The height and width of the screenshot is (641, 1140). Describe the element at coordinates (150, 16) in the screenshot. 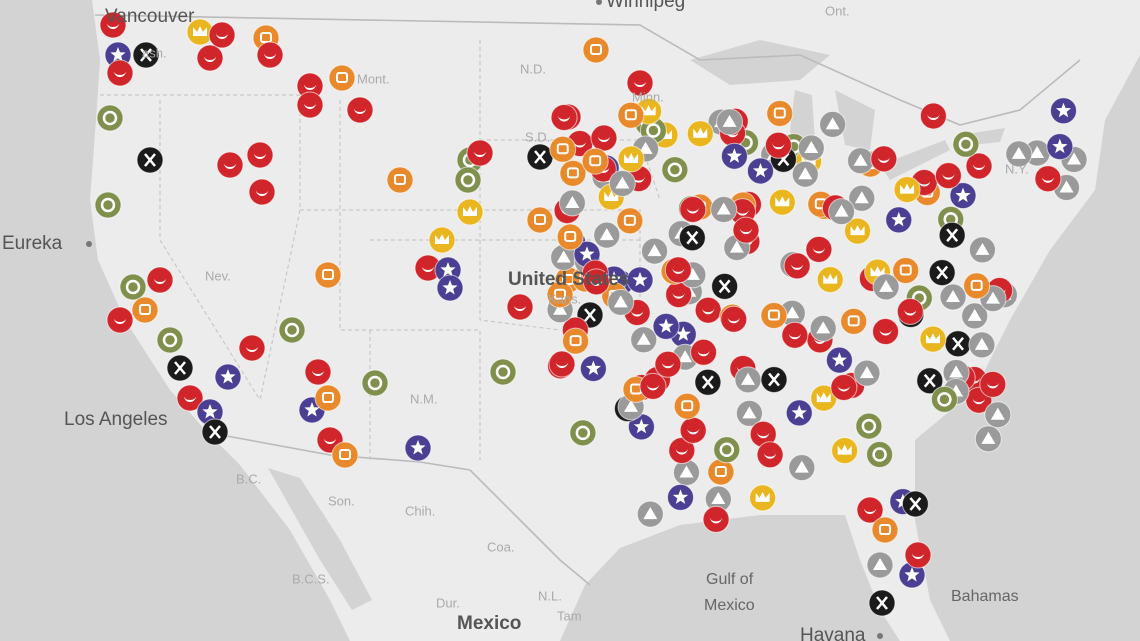

I see `city-label: Vancouver` at that location.